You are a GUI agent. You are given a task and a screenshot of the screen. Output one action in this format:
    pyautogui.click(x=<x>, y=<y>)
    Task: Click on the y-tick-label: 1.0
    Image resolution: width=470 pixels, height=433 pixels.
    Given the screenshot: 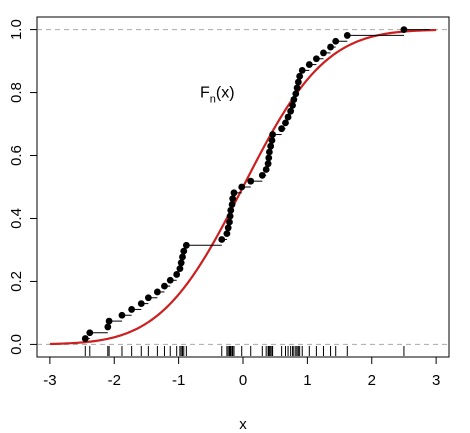 What is the action you would take?
    pyautogui.click(x=16, y=29)
    